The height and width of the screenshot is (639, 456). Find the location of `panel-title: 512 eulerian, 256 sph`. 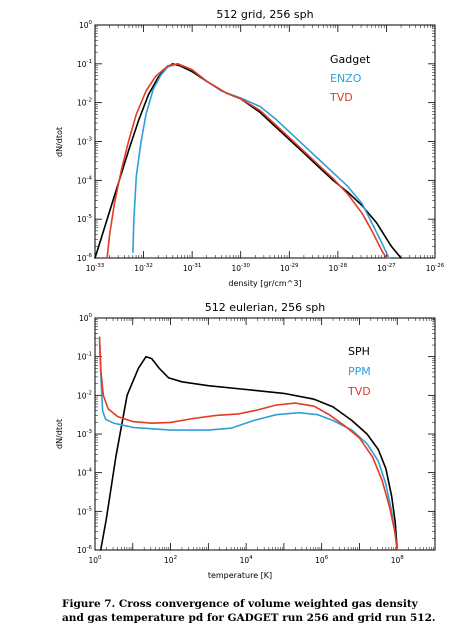

panel-title: 512 eulerian, 256 sph is located at coordinates (265, 307).